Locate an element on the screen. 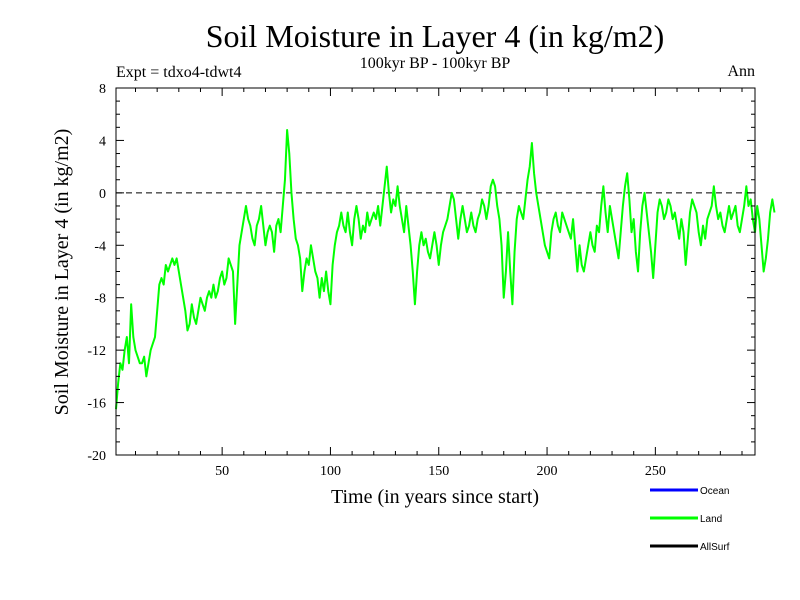 The image size is (800, 600). y-tick-label: 0 is located at coordinates (102, 194).